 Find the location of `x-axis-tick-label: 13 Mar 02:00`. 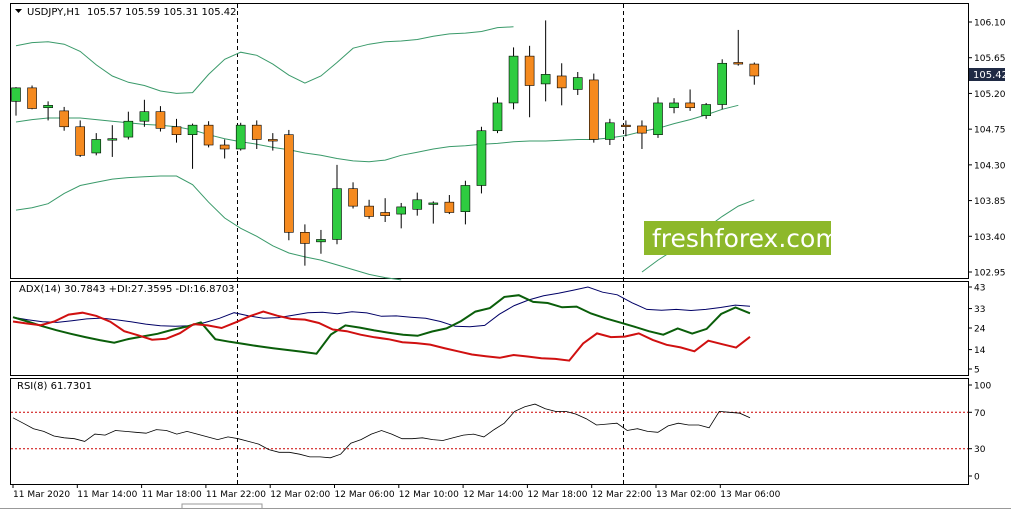

x-axis-tick-label: 13 Mar 02:00 is located at coordinates (686, 495).